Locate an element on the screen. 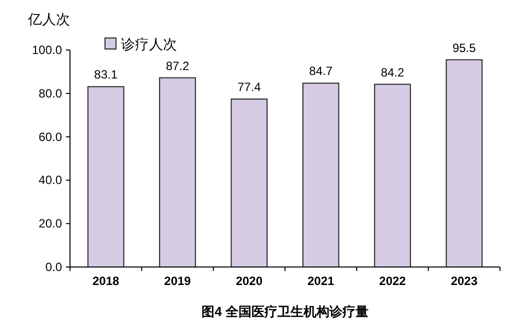 The height and width of the screenshot is (329, 513). y-tick-label: 40.0 is located at coordinates (50, 180).